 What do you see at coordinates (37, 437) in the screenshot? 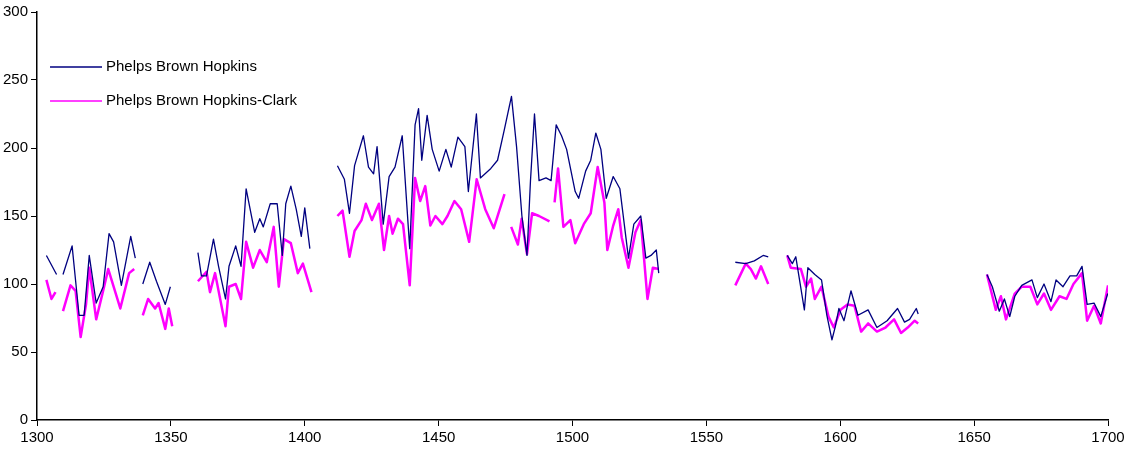
I see `x-tick-label: 1300` at bounding box center [37, 437].